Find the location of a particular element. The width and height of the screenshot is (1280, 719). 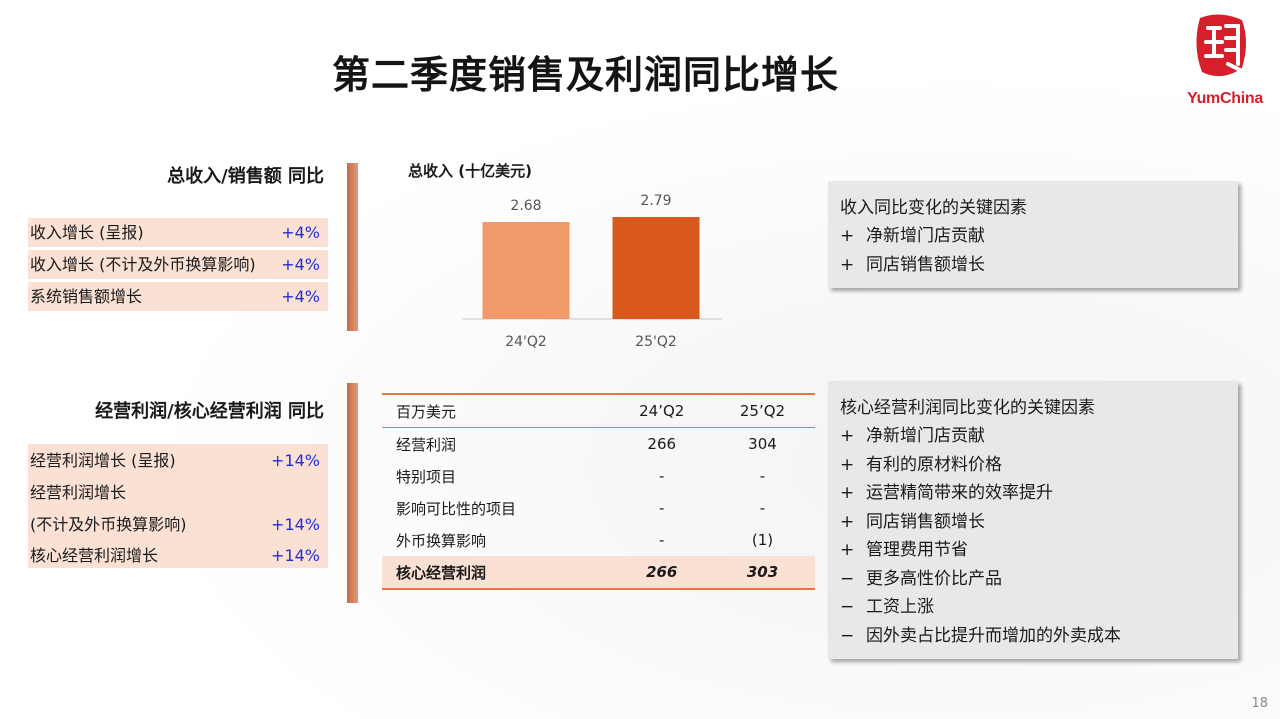

profit-factor-item: − 工资上涨 is located at coordinates (887, 607).